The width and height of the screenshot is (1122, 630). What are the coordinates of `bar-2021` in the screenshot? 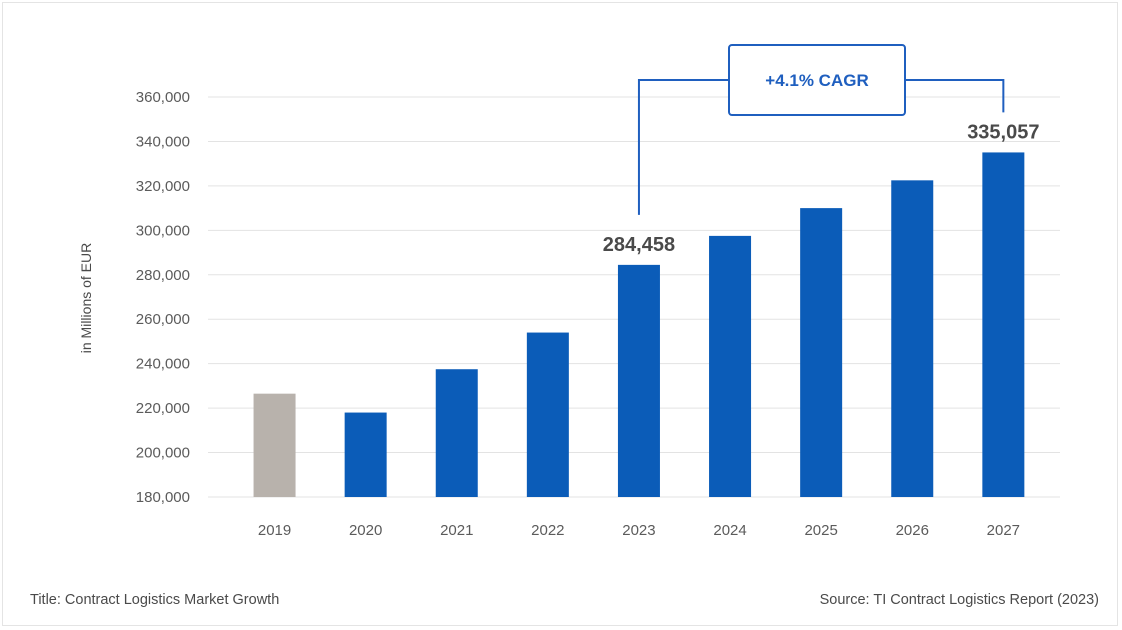 It's located at (456, 433).